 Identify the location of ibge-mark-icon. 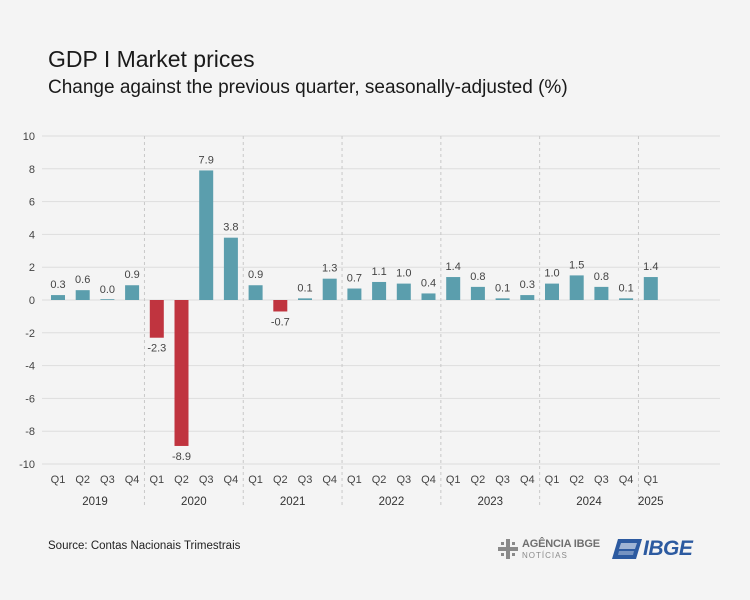
(627, 549).